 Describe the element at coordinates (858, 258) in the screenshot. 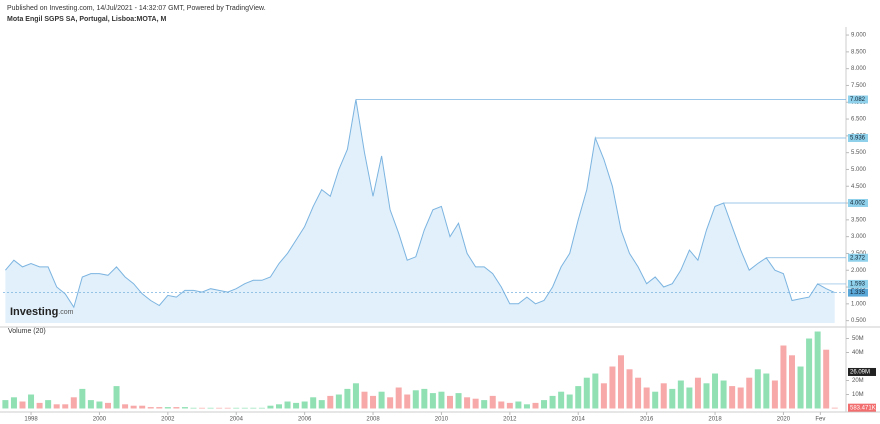

I see `price-label: 2.372` at that location.